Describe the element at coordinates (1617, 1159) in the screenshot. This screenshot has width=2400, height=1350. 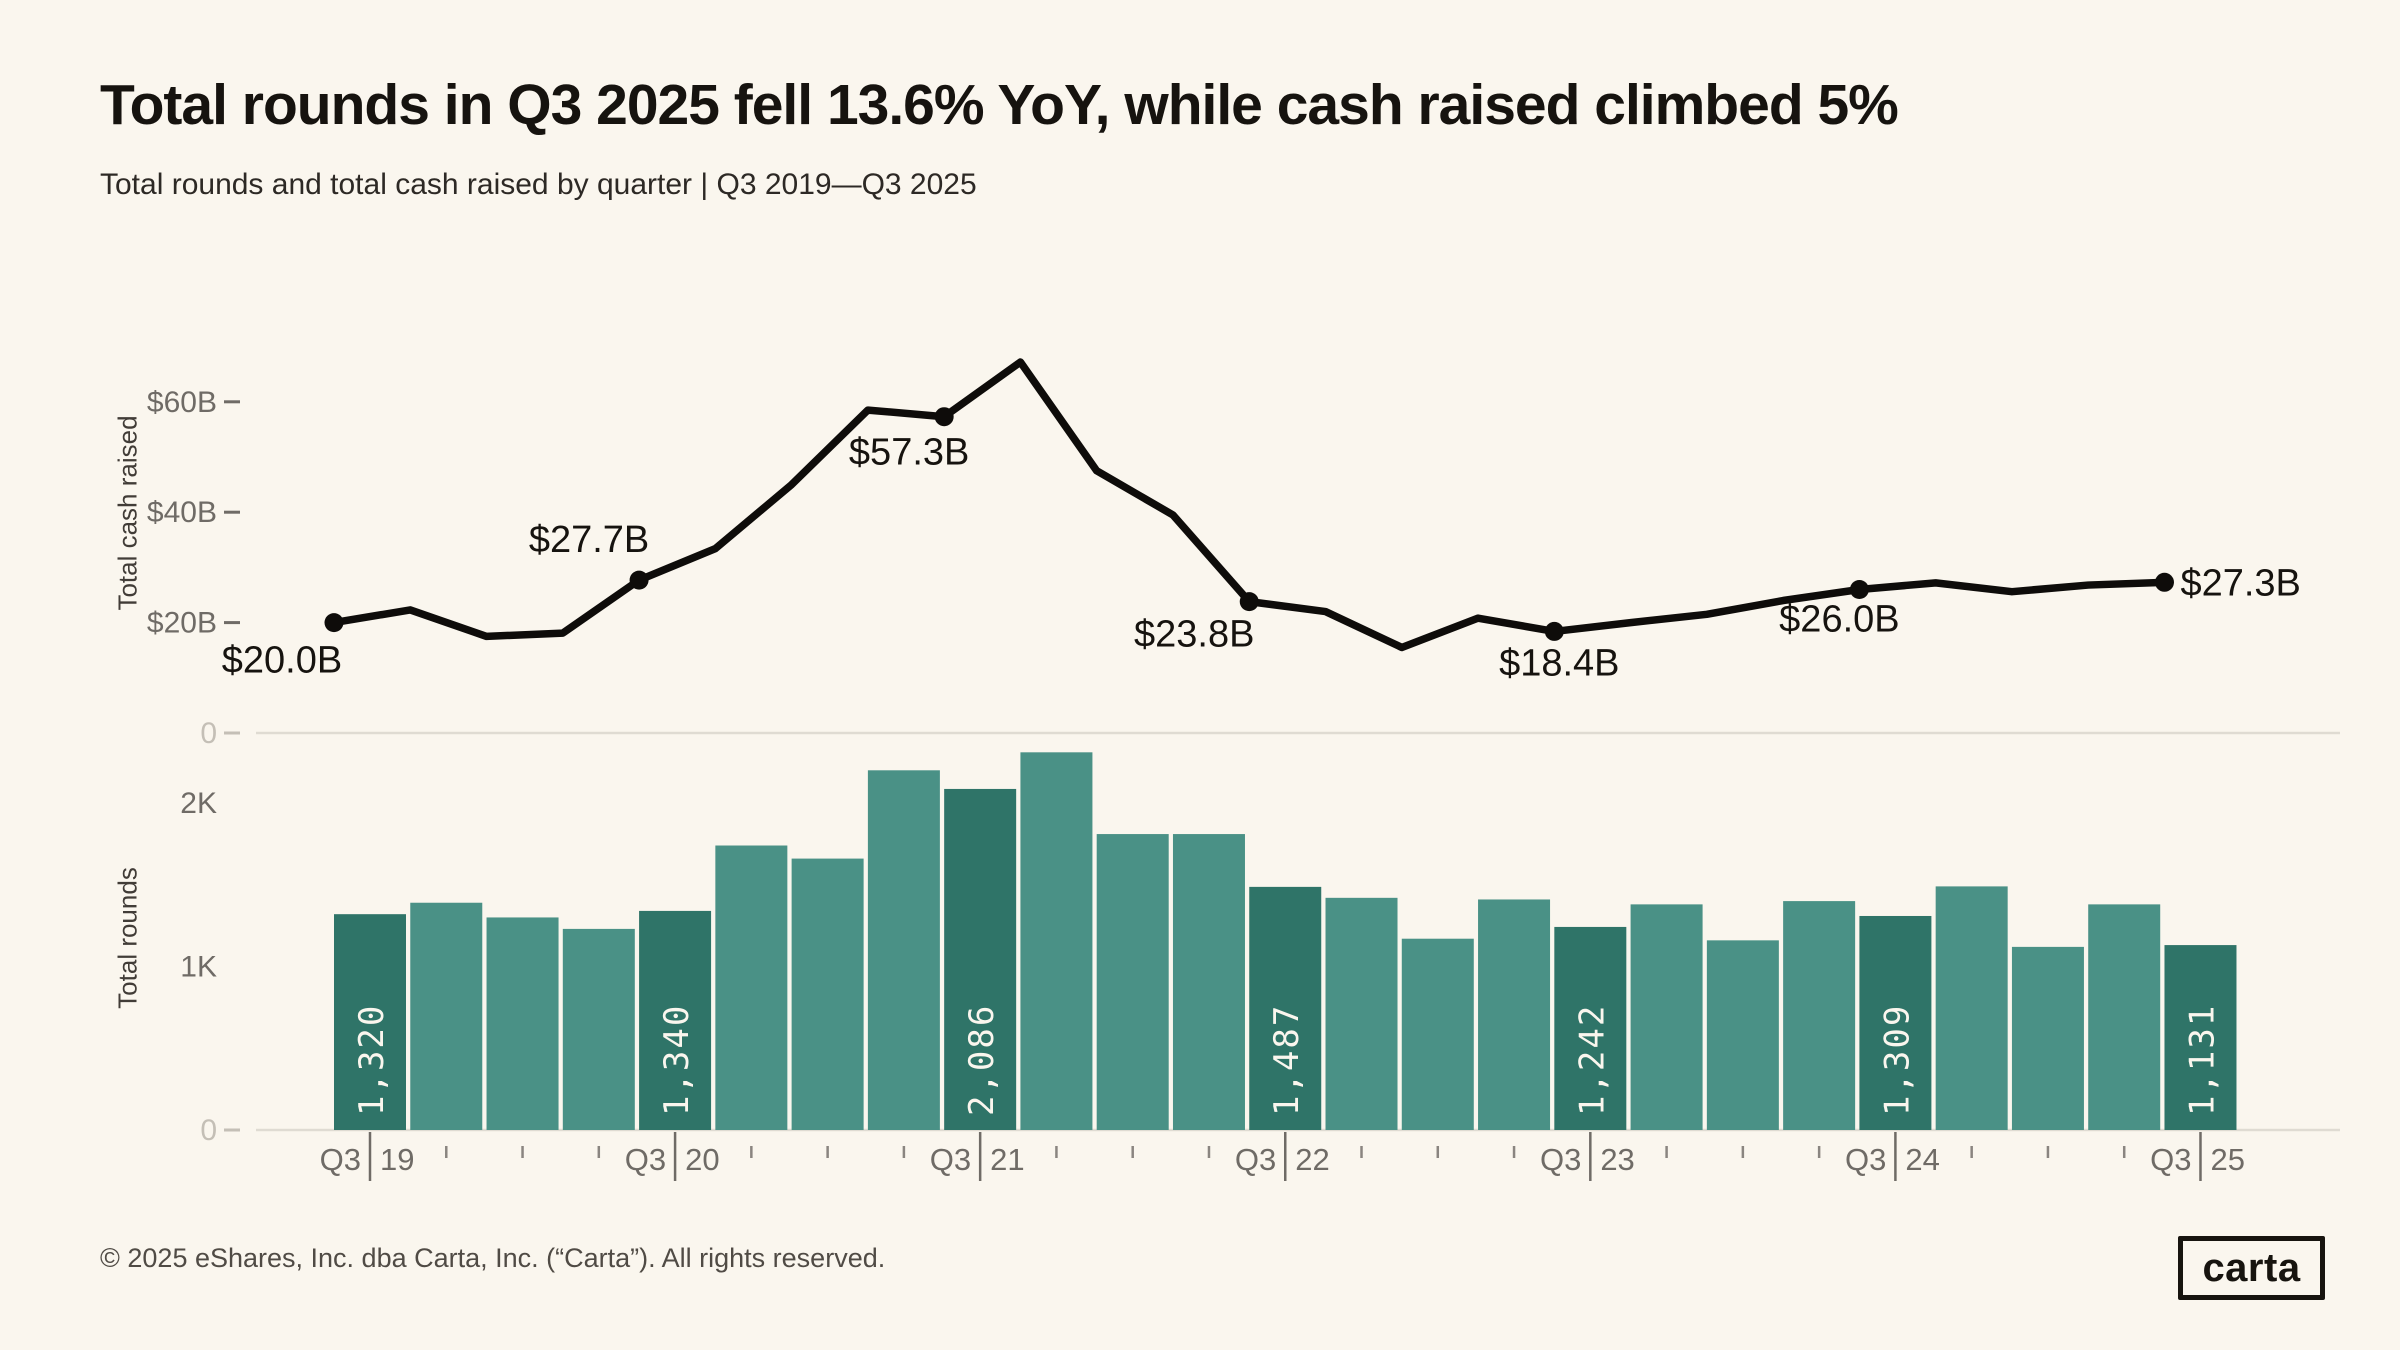
I see `x-tick-label-q3-23: 23` at that location.